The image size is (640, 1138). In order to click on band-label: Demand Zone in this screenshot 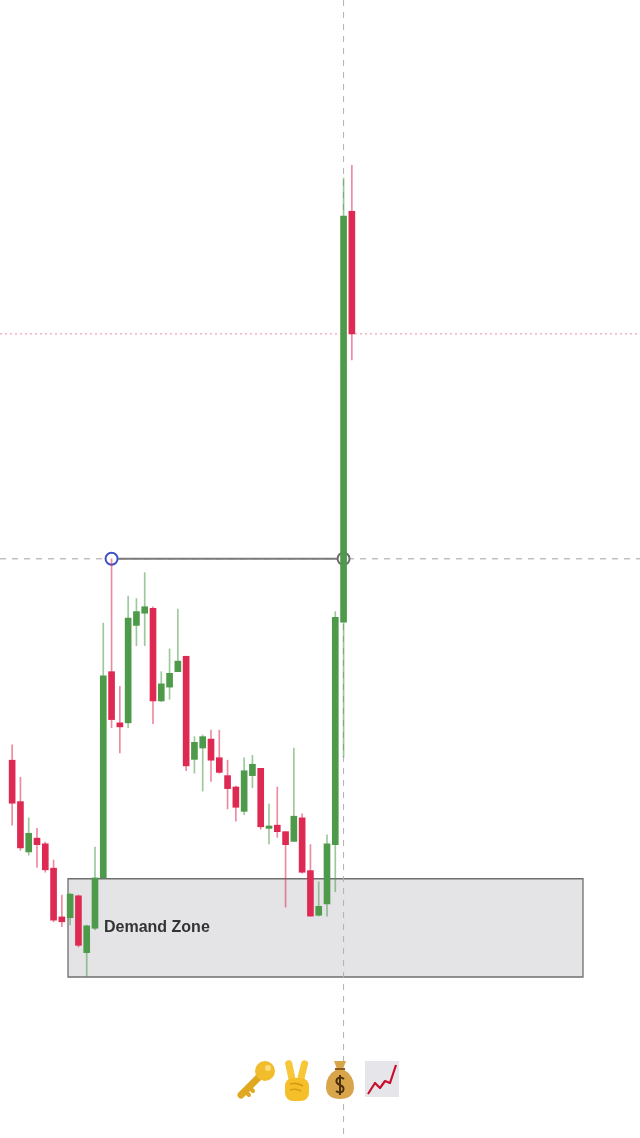, I will do `click(157, 927)`.